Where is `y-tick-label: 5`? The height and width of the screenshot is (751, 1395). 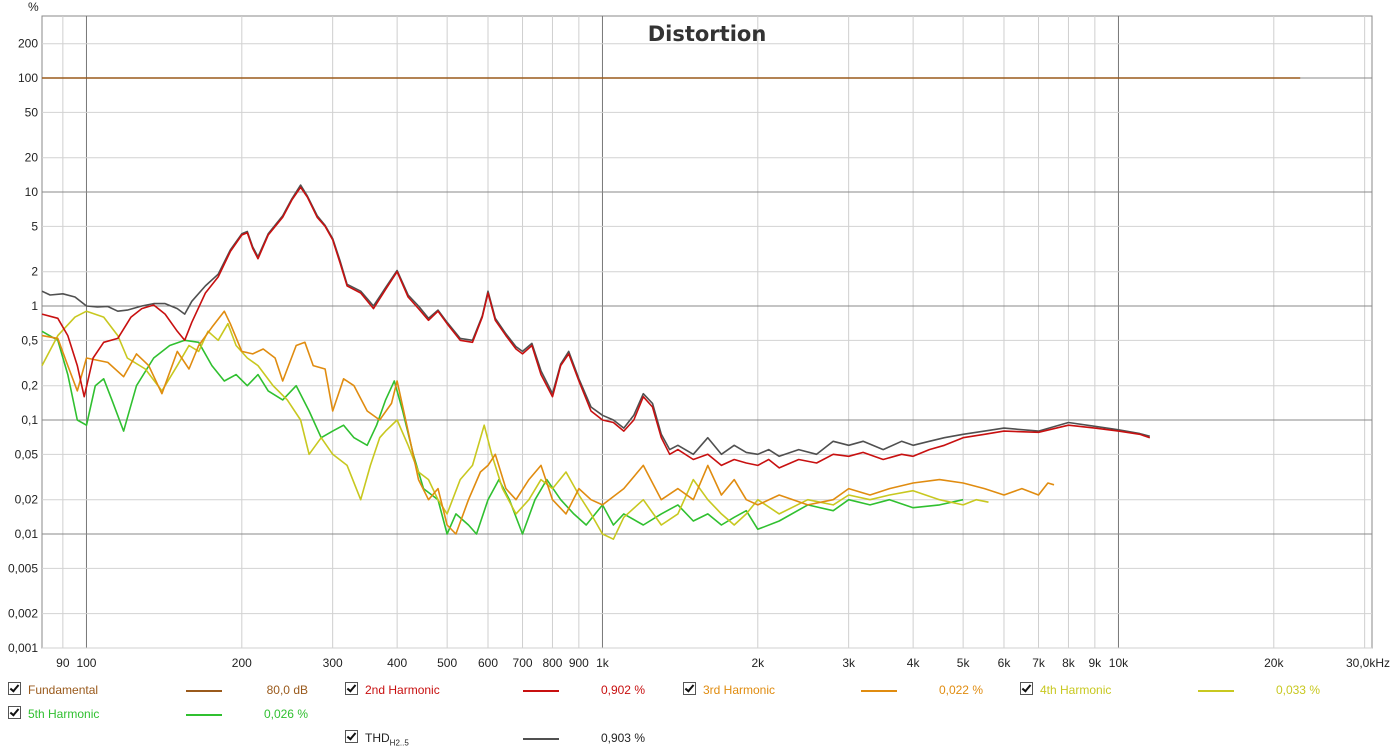 y-tick-label: 5 is located at coordinates (34, 226).